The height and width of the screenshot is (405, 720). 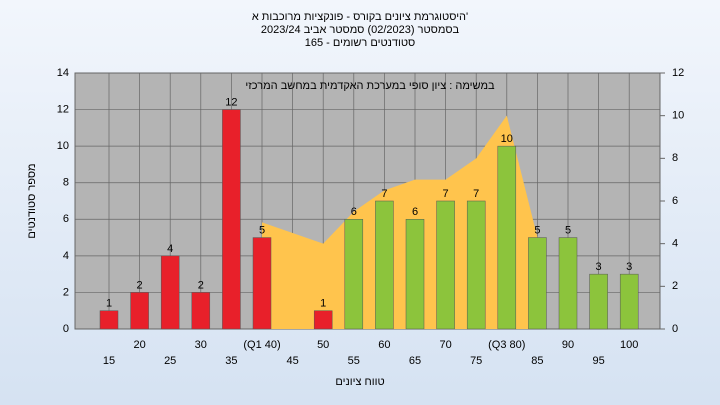 I want to click on x-tick-label: 60, so click(x=384, y=345).